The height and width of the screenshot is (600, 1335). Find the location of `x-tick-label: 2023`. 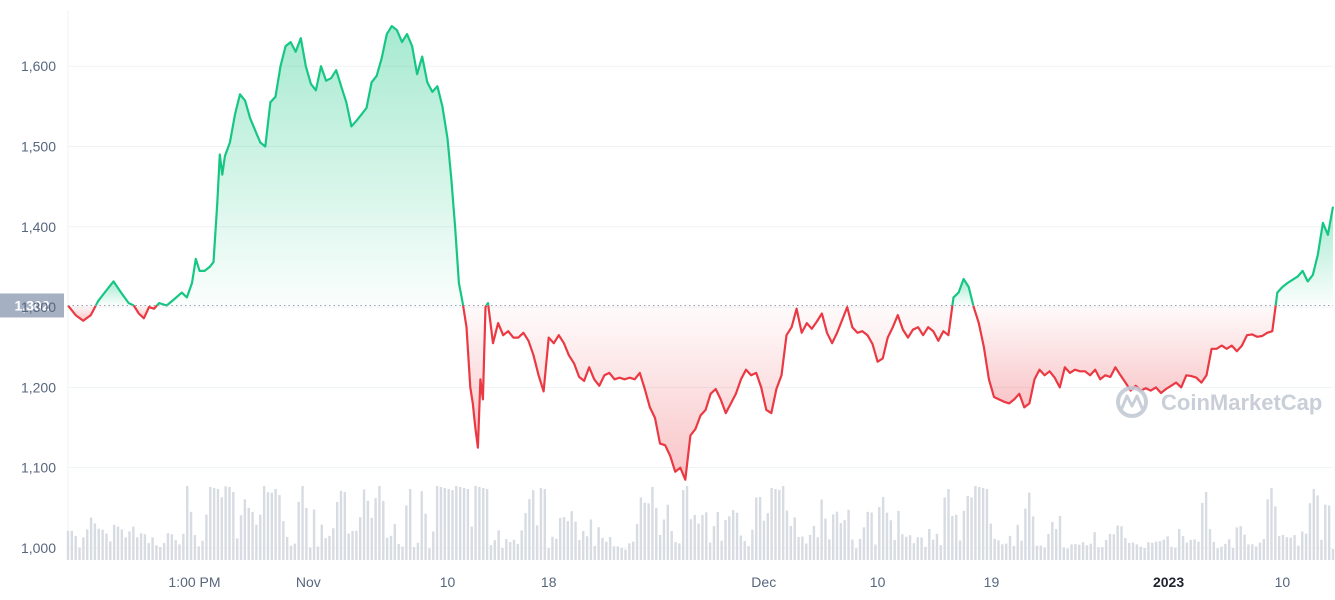

x-tick-label: 2023 is located at coordinates (1168, 582).